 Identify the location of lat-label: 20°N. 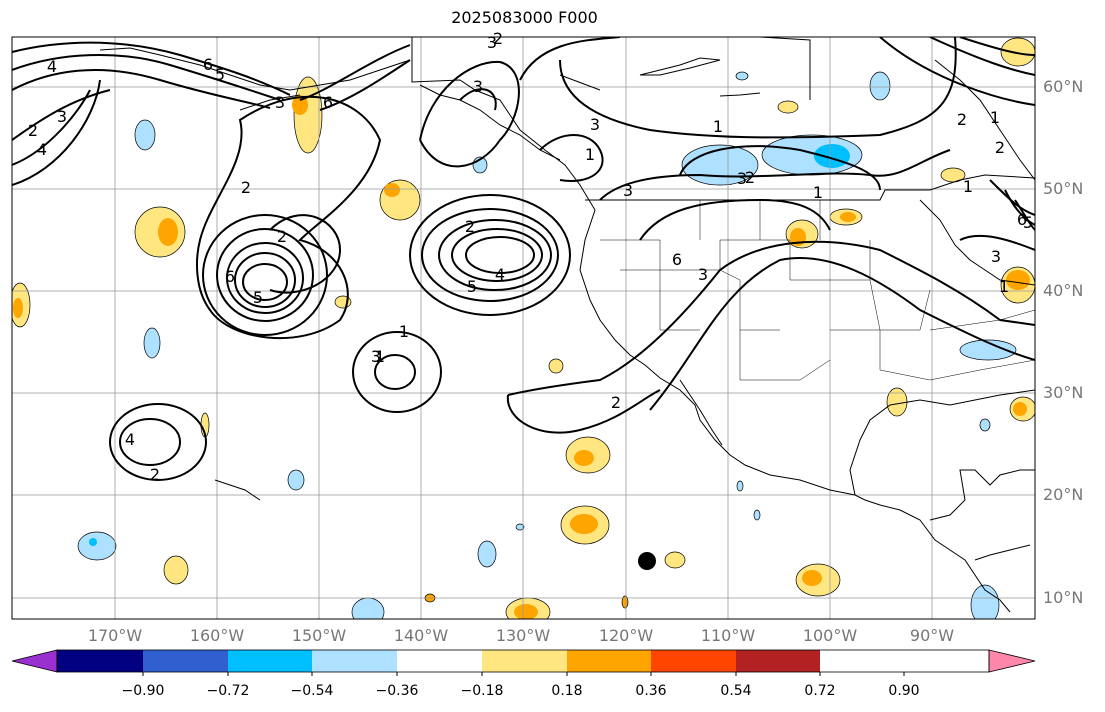
(1063, 494).